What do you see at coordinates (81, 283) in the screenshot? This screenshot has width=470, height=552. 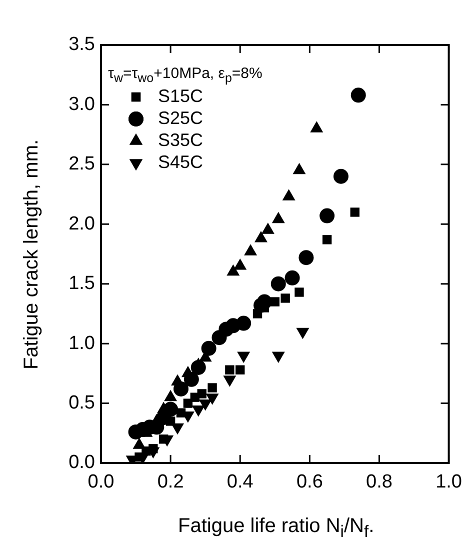 I see `y-tick-label: 1.5` at bounding box center [81, 283].